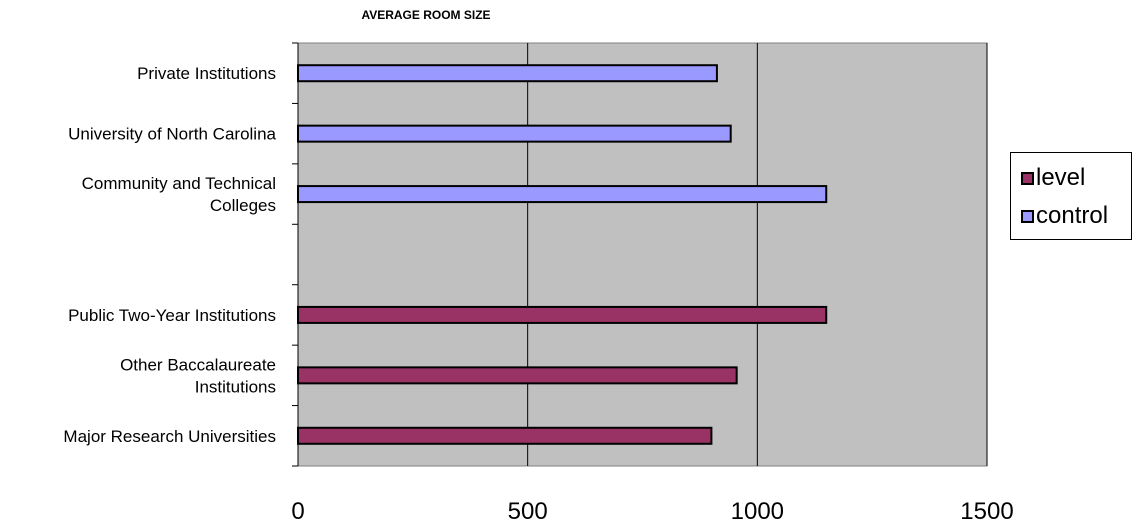  I want to click on legend-label-control: control, so click(1072, 215).